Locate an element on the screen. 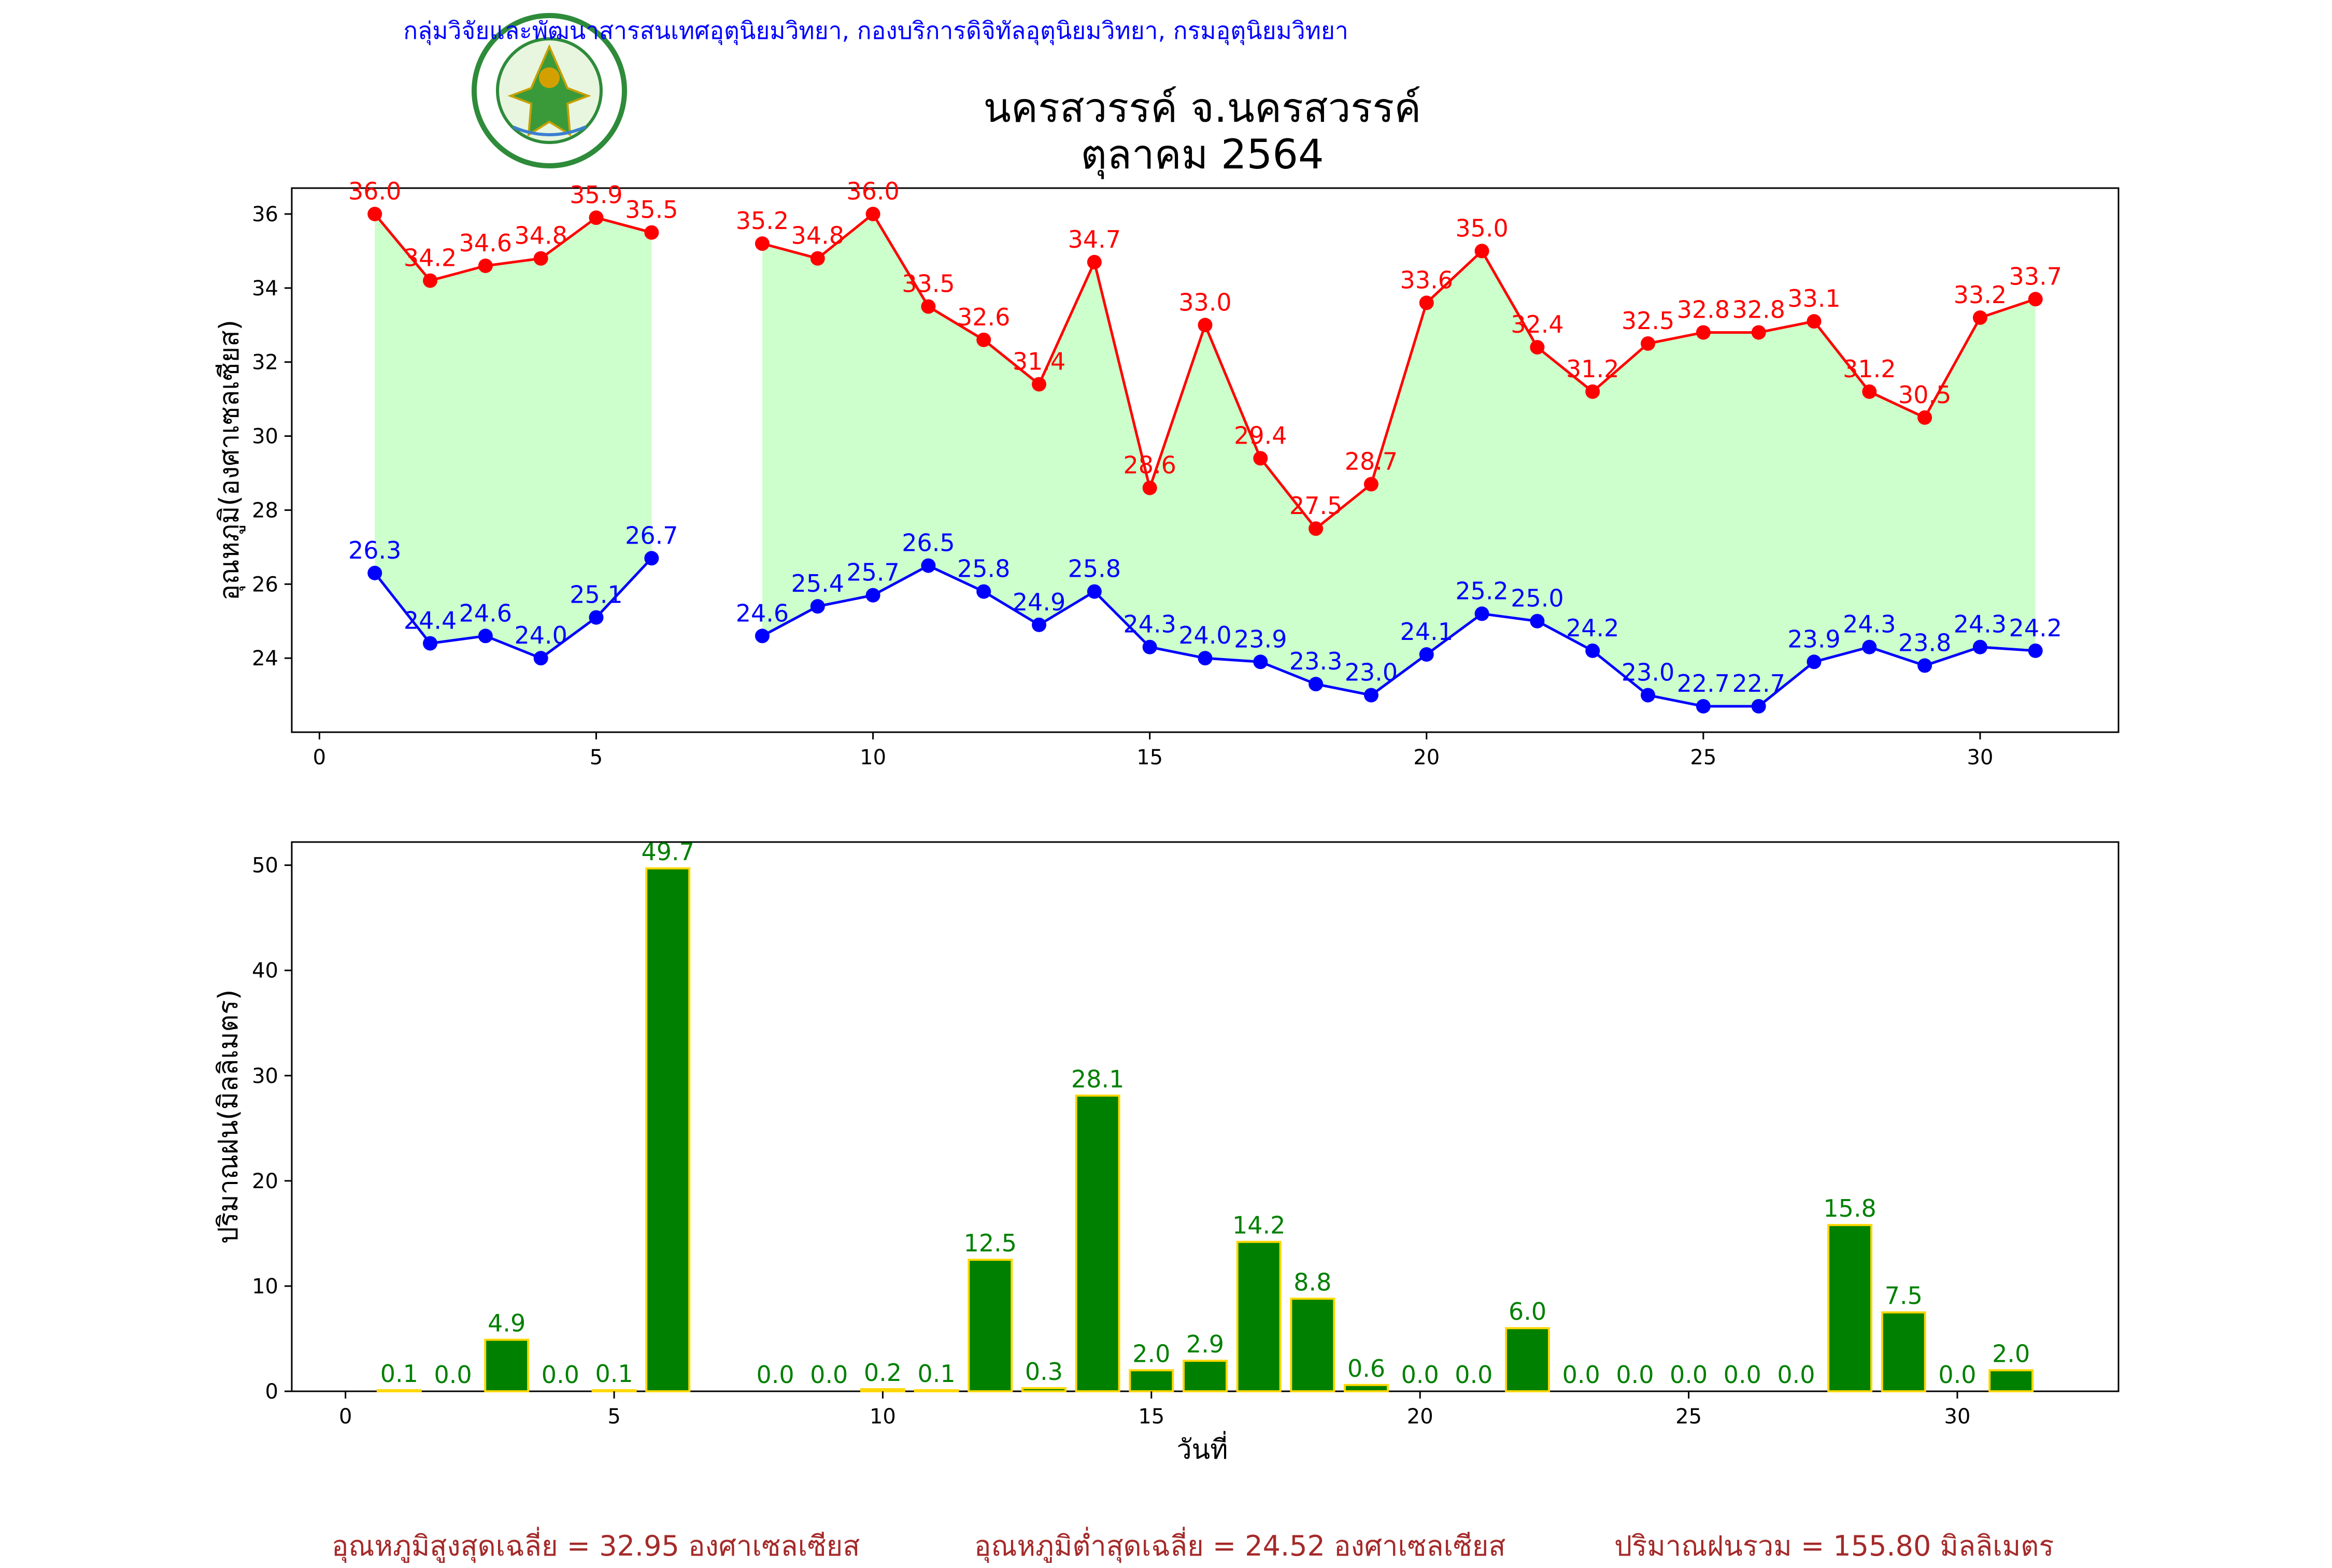 This screenshot has width=2332, height=1568. temperature-x-tick-label: 0 is located at coordinates (319, 757).